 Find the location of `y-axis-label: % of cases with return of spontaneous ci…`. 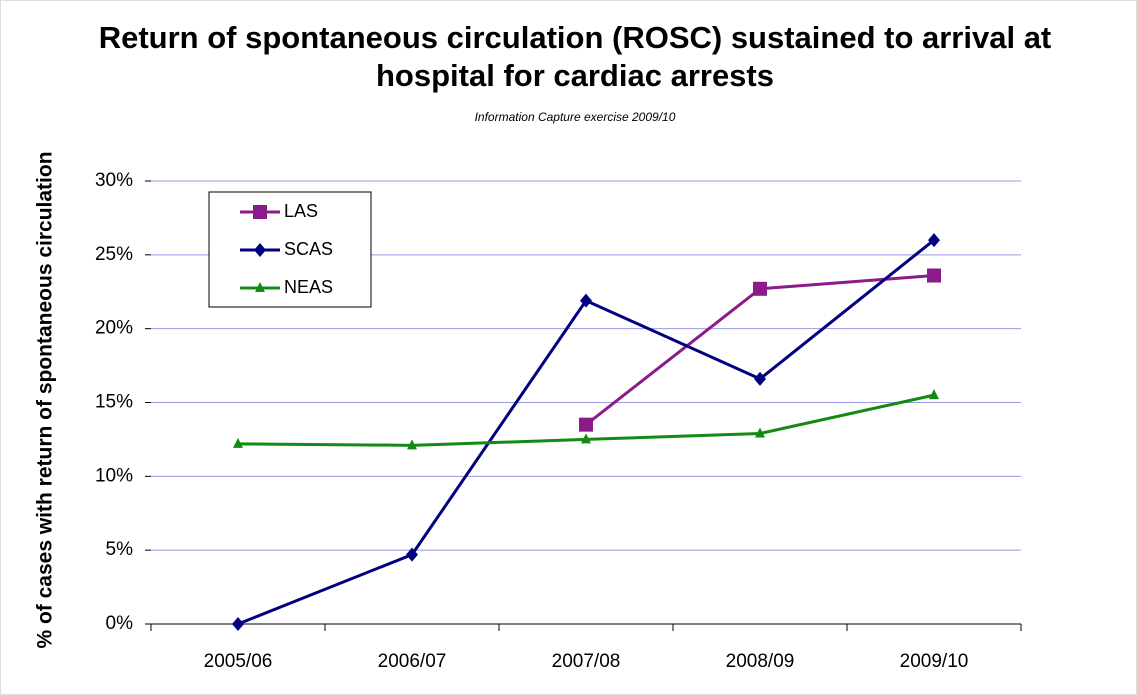

y-axis-label: % of cases with return of spontaneous ci… is located at coordinates (45, 399).